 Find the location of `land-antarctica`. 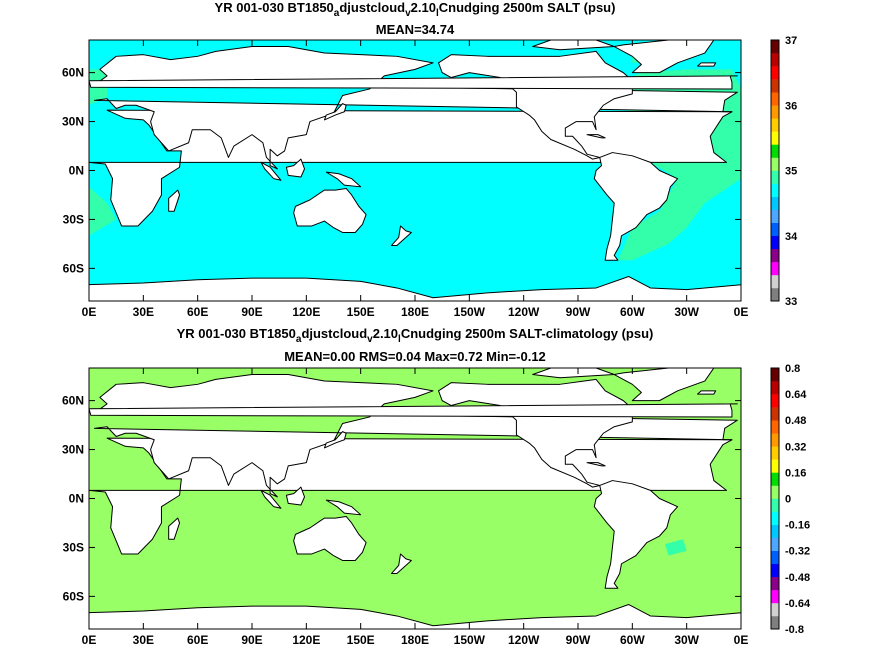

land-antarctica is located at coordinates (415, 288).